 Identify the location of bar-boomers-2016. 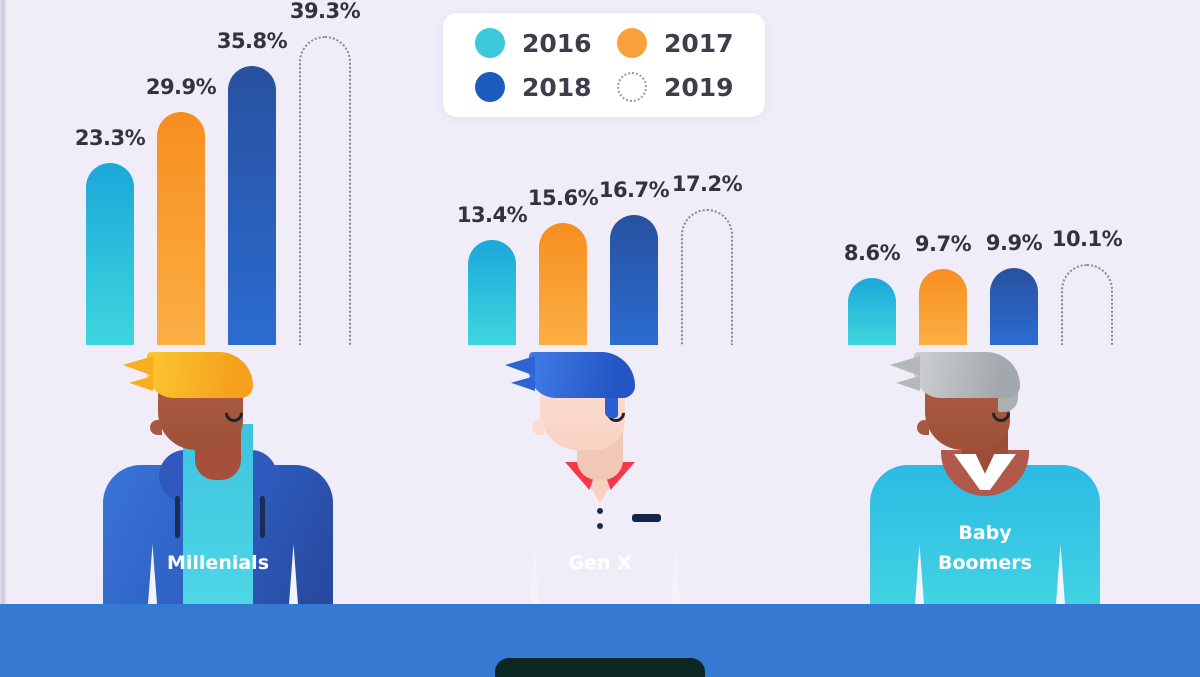
(872, 311).